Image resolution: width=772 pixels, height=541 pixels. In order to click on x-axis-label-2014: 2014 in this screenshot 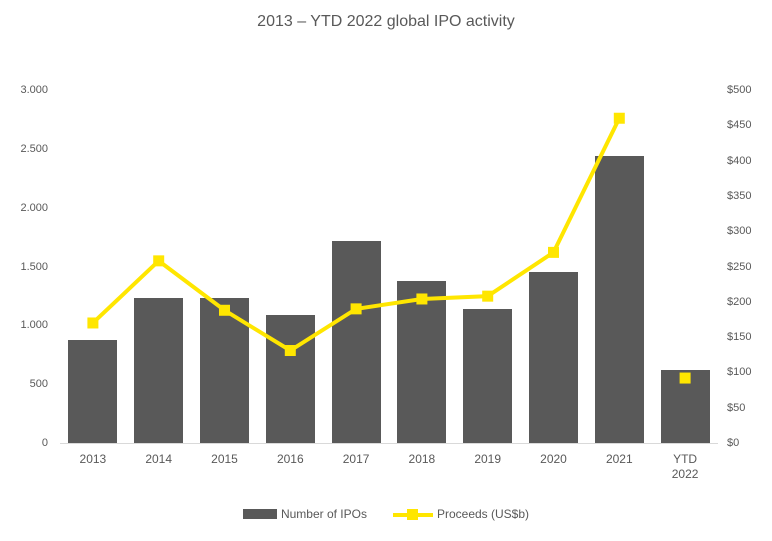, I will do `click(159, 459)`.